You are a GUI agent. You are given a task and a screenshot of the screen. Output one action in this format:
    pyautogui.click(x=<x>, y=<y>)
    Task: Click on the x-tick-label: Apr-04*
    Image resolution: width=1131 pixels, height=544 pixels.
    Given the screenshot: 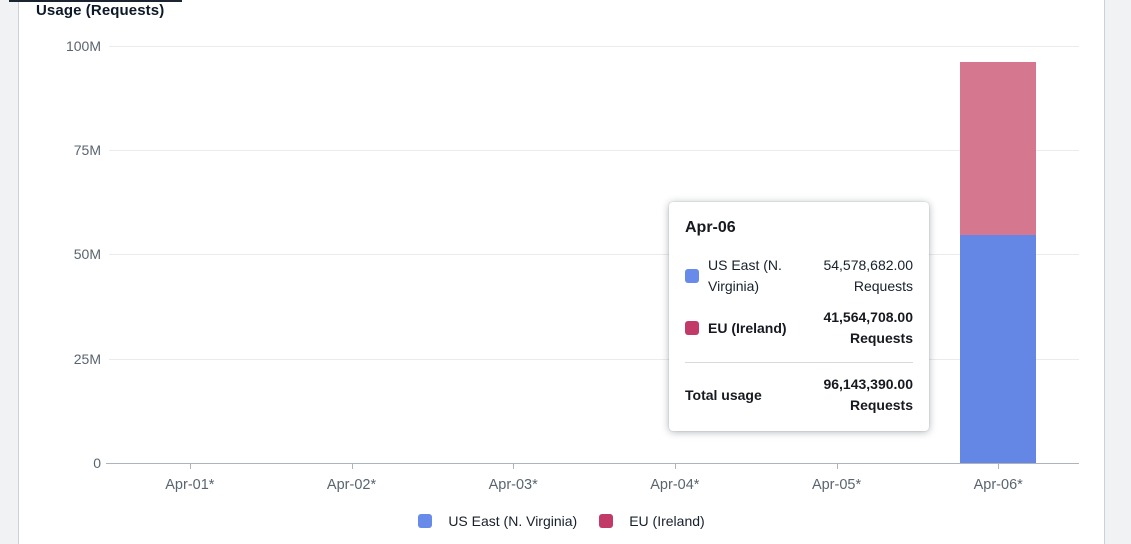 What is the action you would take?
    pyautogui.click(x=675, y=485)
    